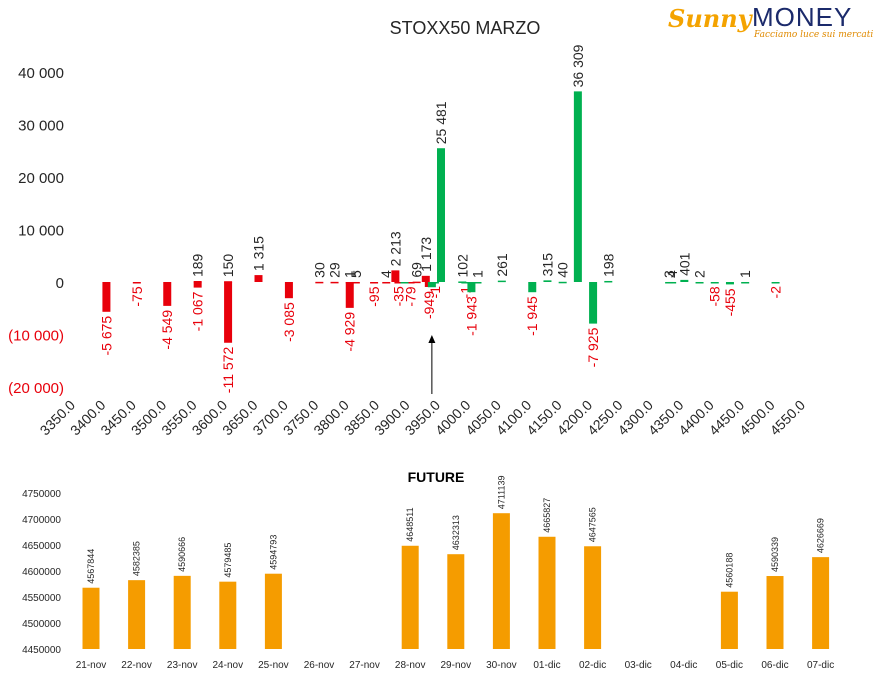 This screenshot has height=695, width=890. What do you see at coordinates (41, 73) in the screenshot?
I see `y-tick-label: 40 000` at bounding box center [41, 73].